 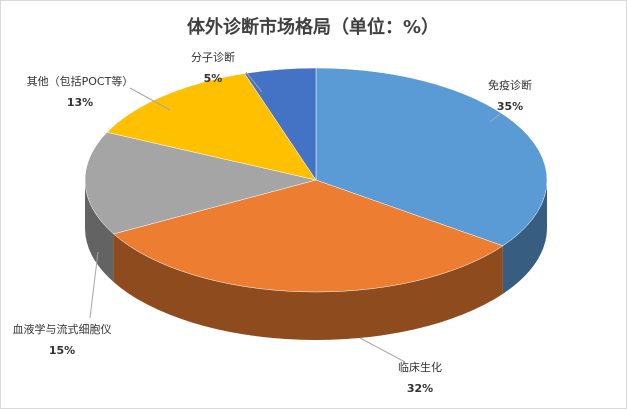 I want to click on slice-value-label: 13%, so click(x=80, y=102).